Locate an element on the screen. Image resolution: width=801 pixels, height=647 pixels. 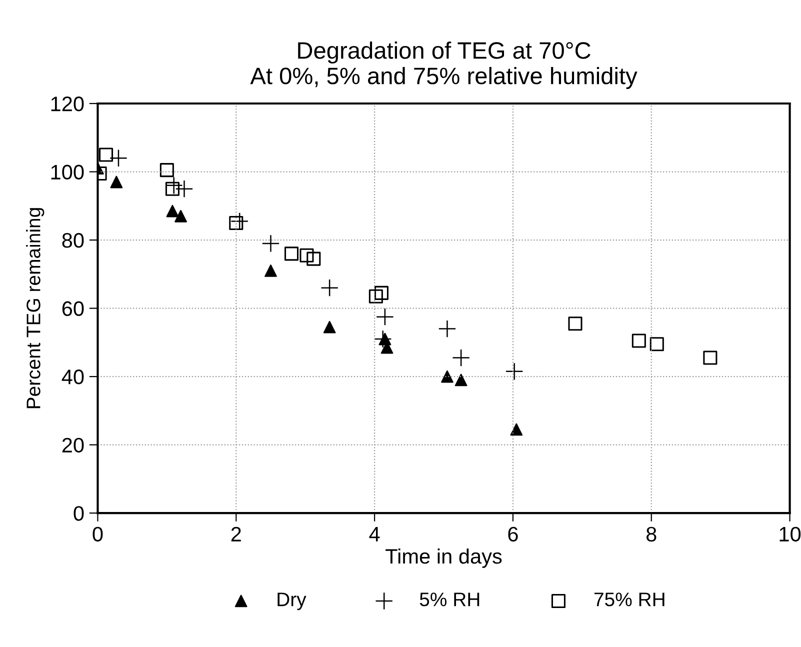
y-tick-label: 0 is located at coordinates (79, 513).